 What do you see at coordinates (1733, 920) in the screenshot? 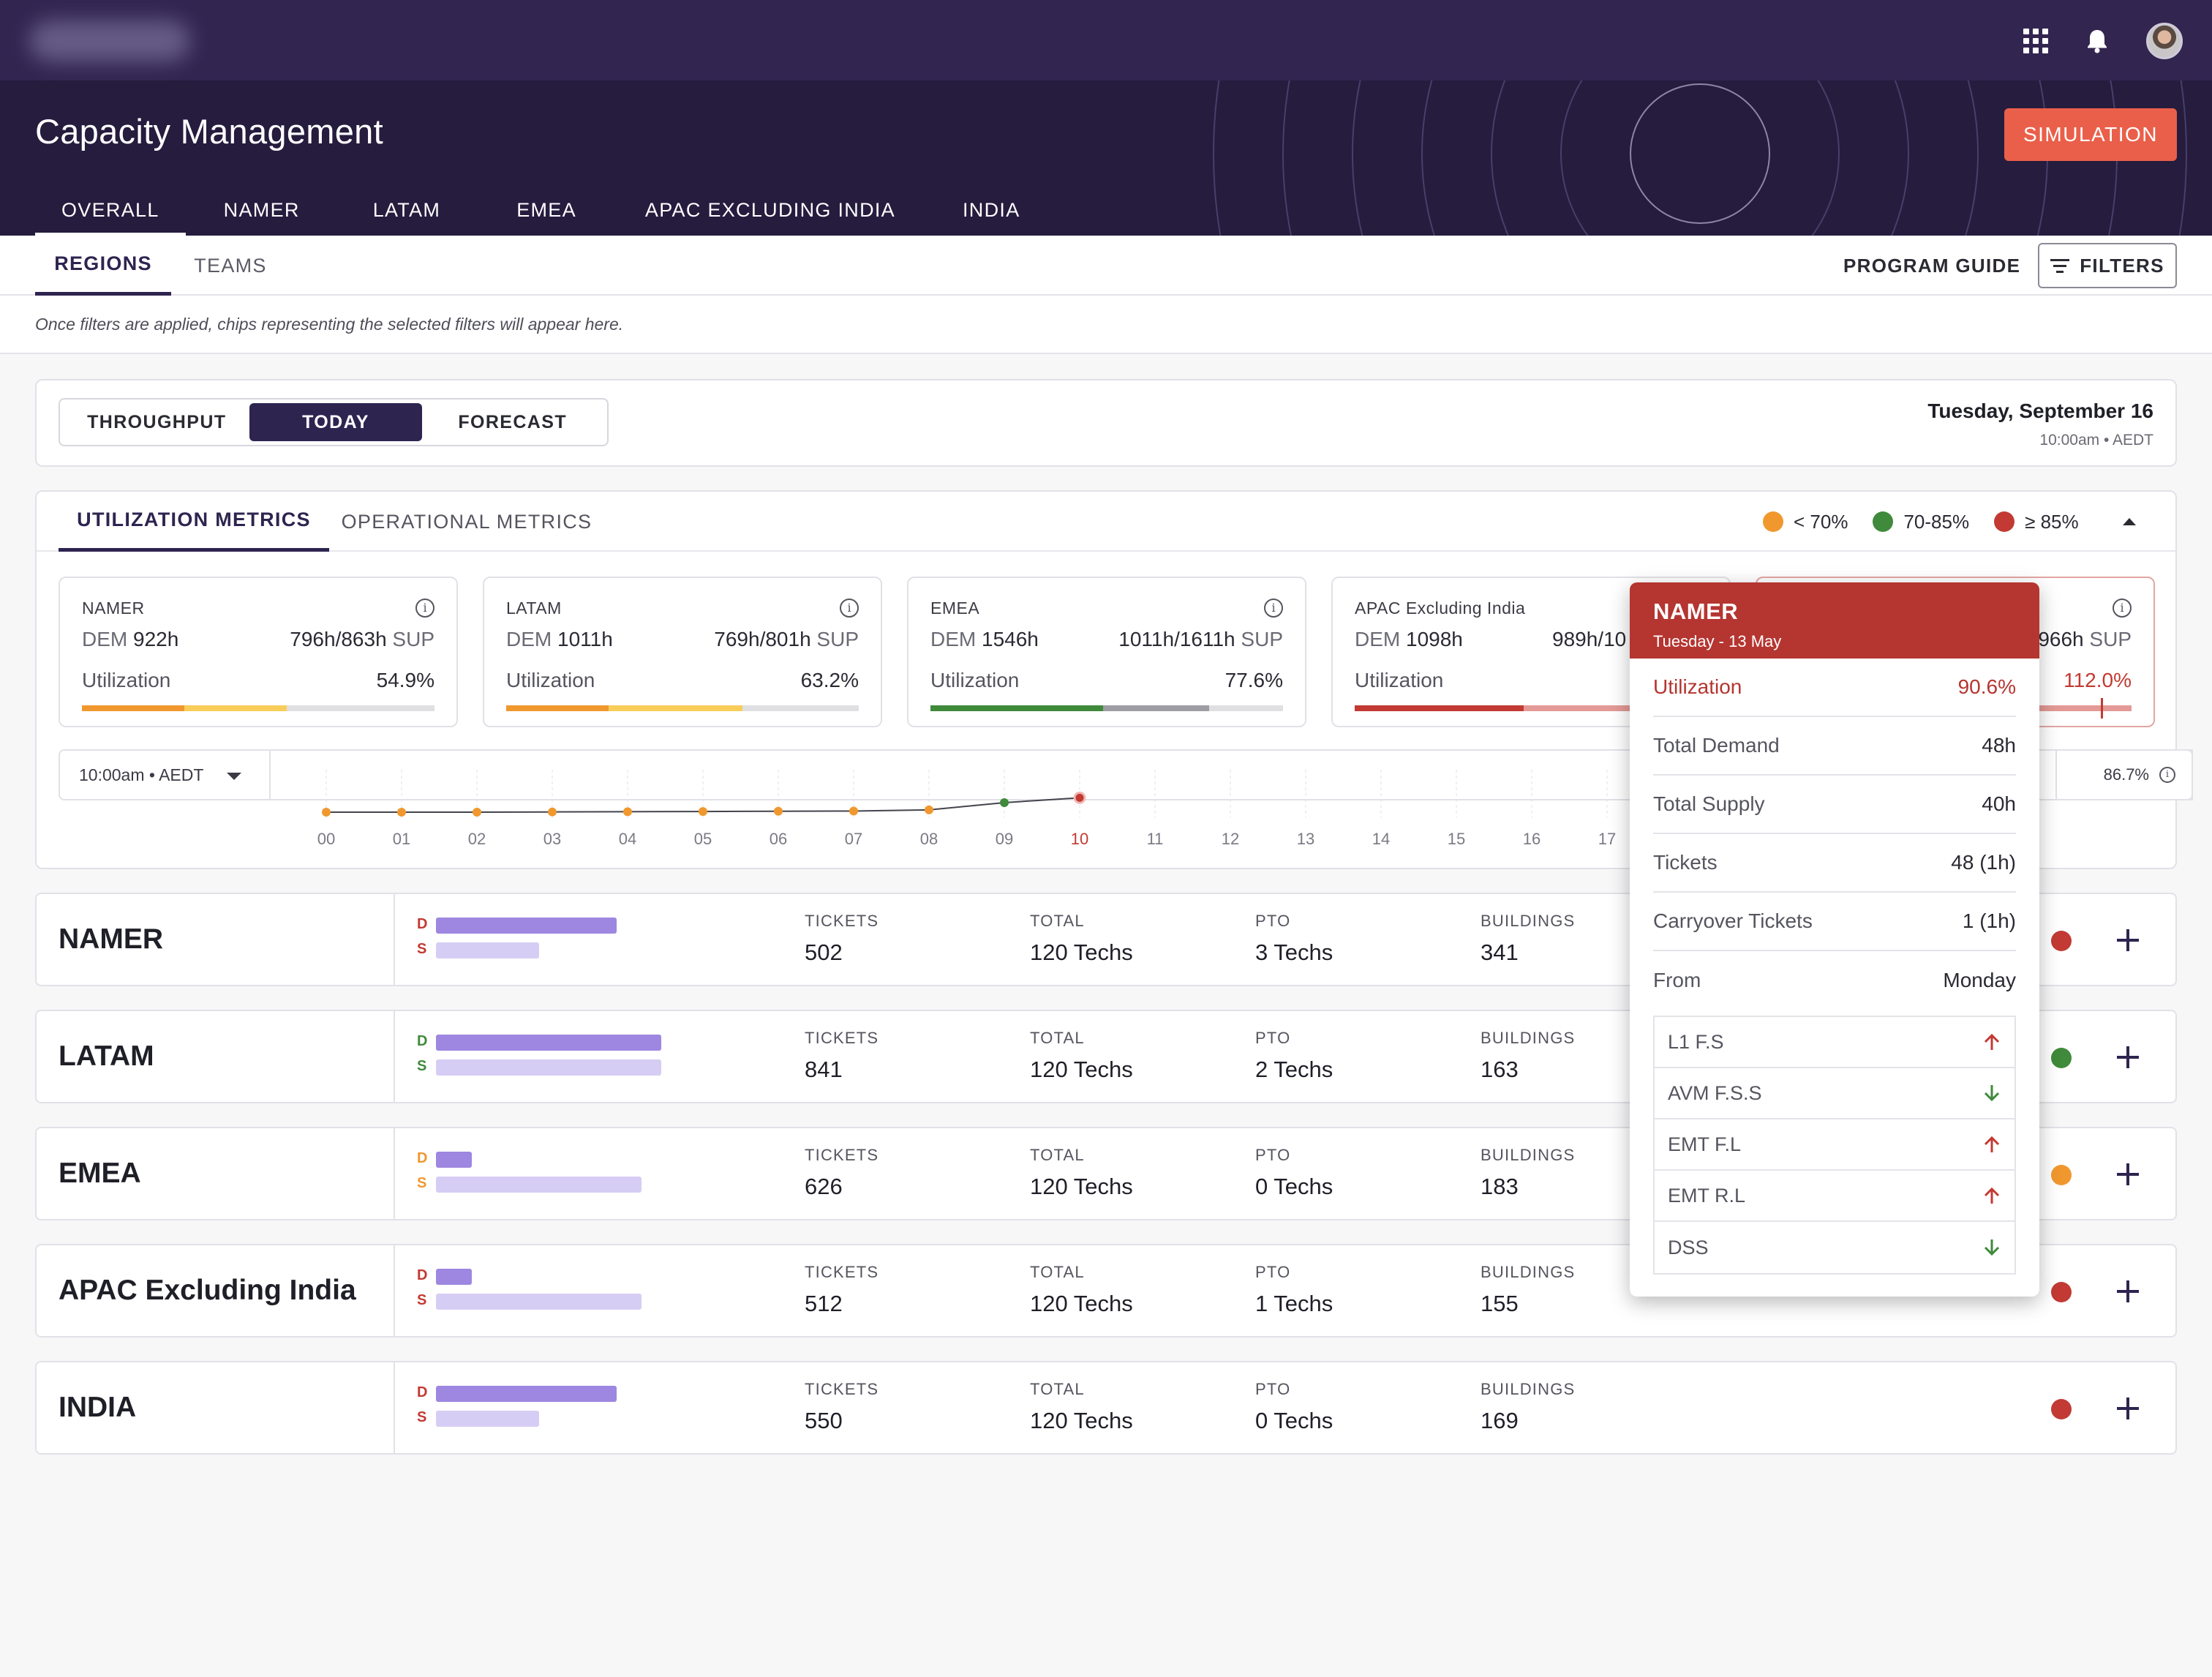
I see `popup-row-label: Carryover Tickets` at bounding box center [1733, 920].